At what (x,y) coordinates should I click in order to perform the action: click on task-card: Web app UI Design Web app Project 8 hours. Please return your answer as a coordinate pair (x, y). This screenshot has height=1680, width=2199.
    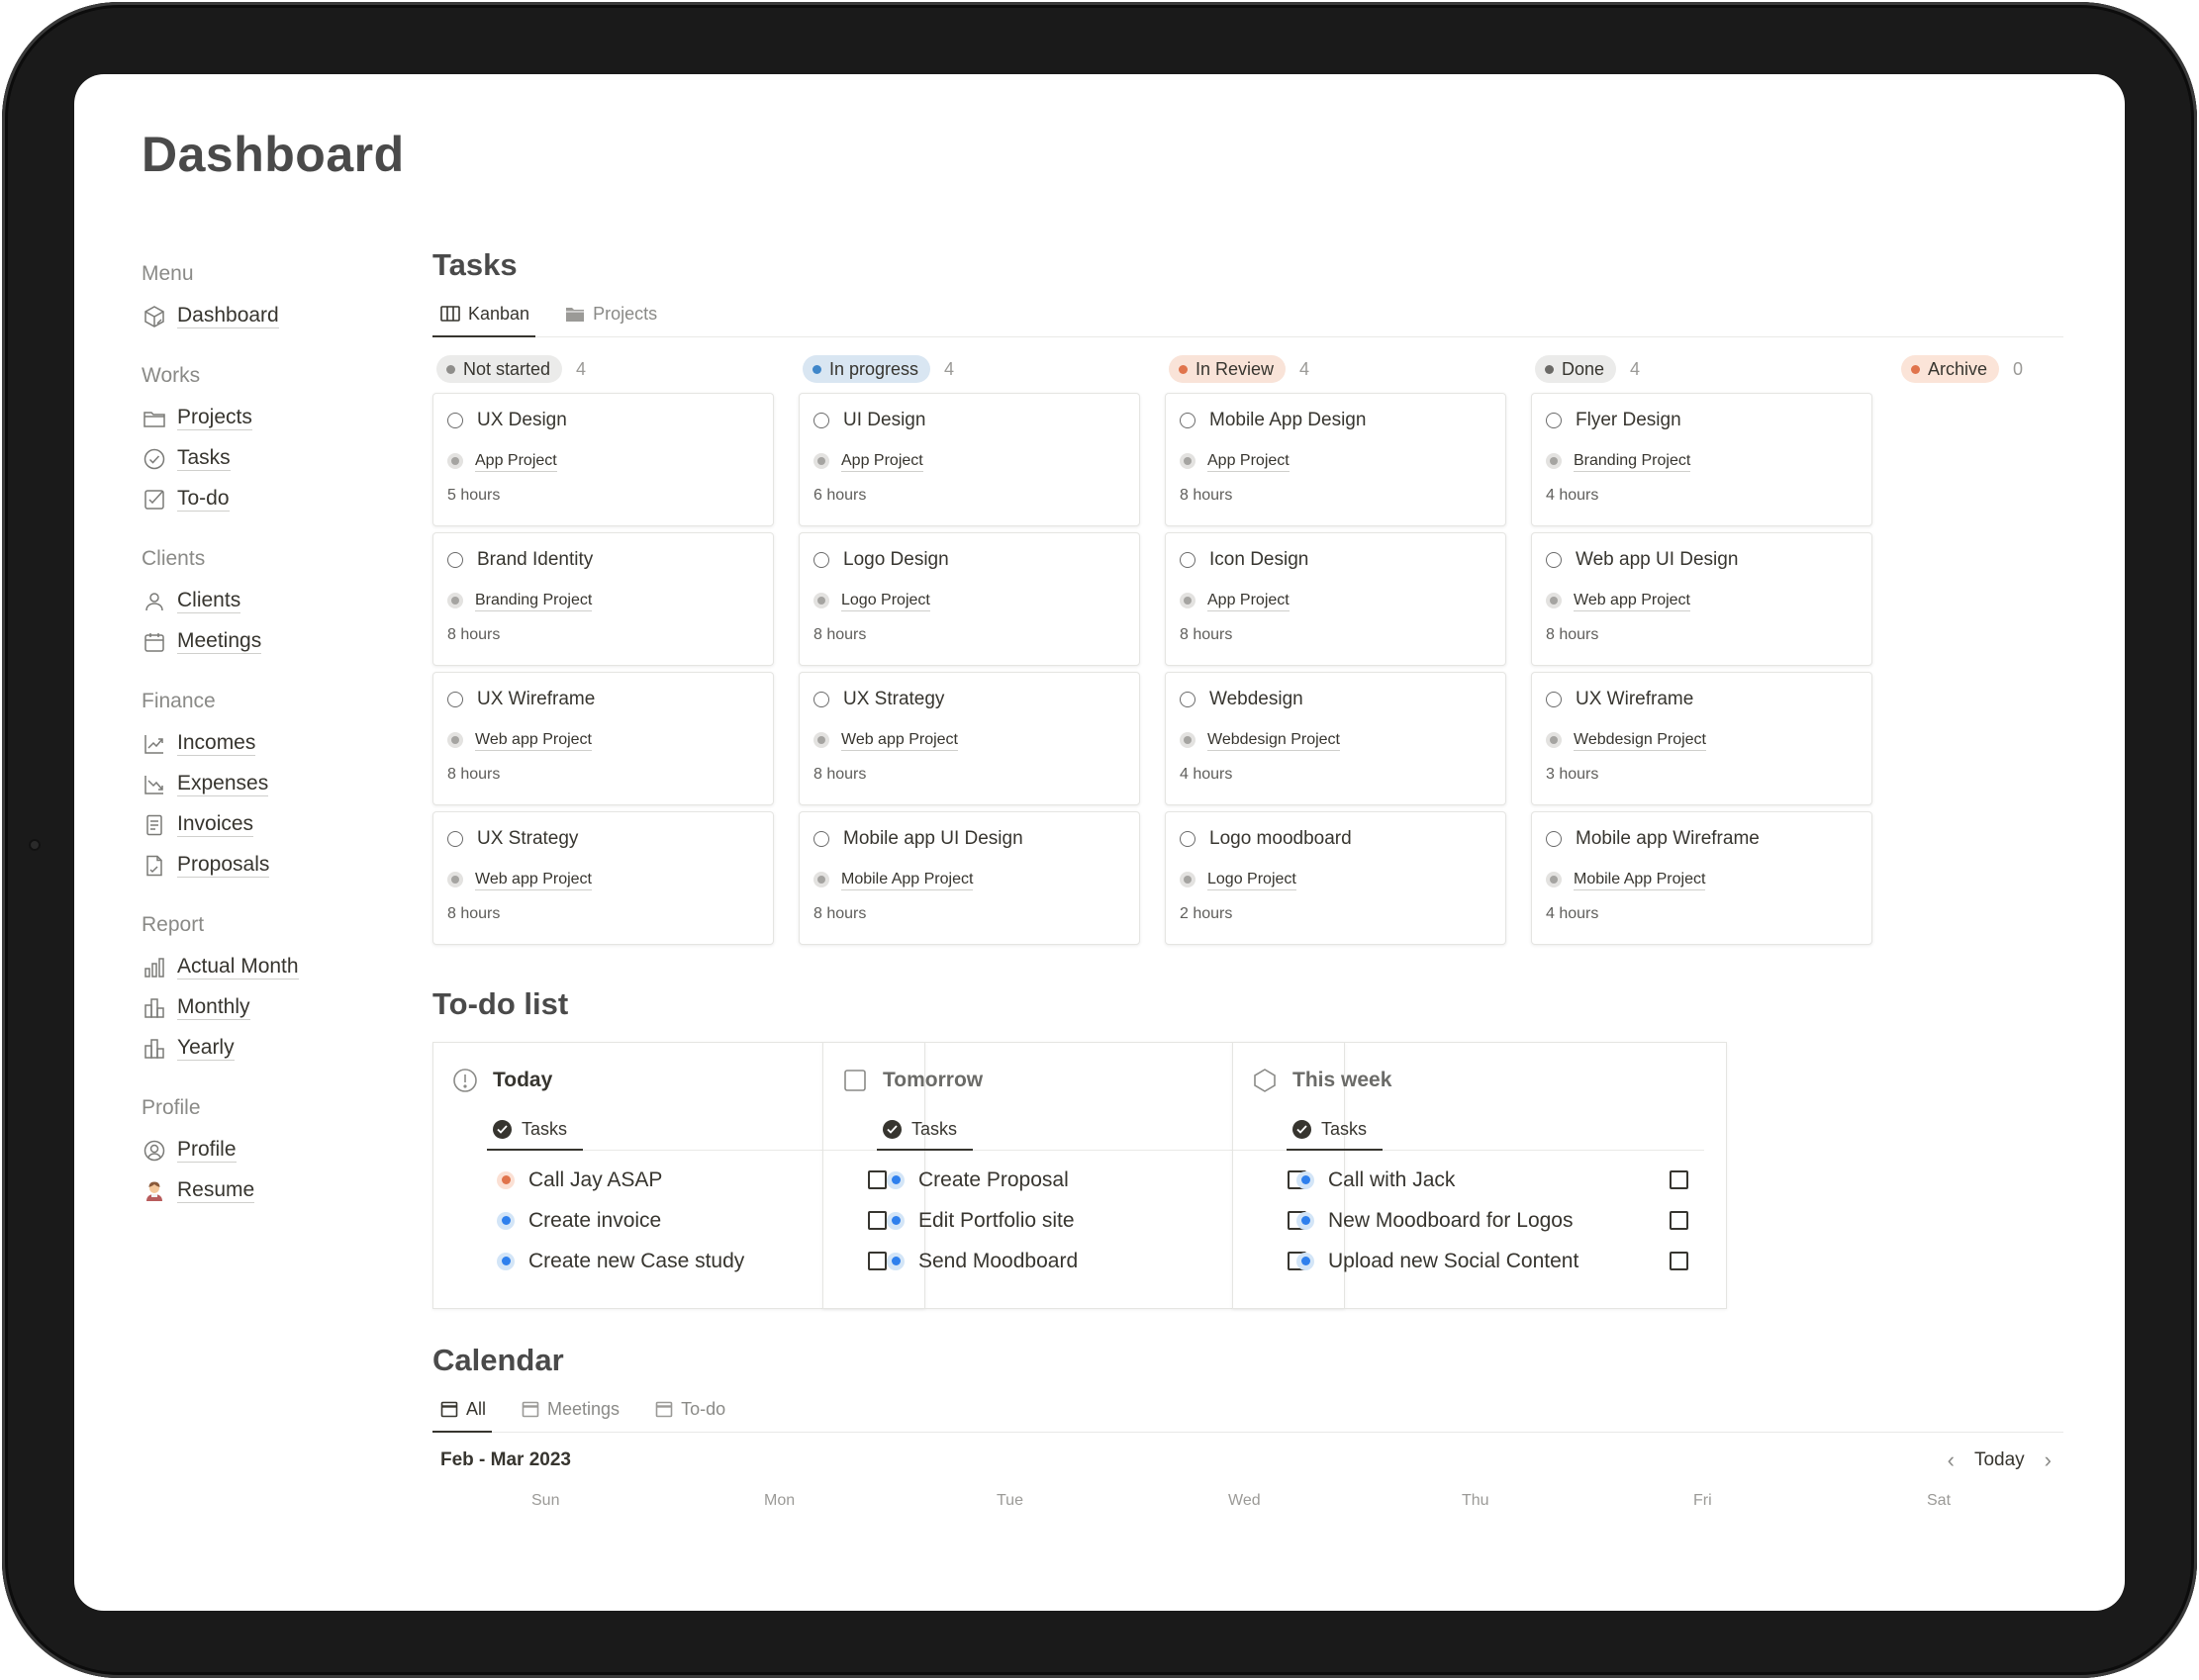
    Looking at the image, I should click on (1701, 599).